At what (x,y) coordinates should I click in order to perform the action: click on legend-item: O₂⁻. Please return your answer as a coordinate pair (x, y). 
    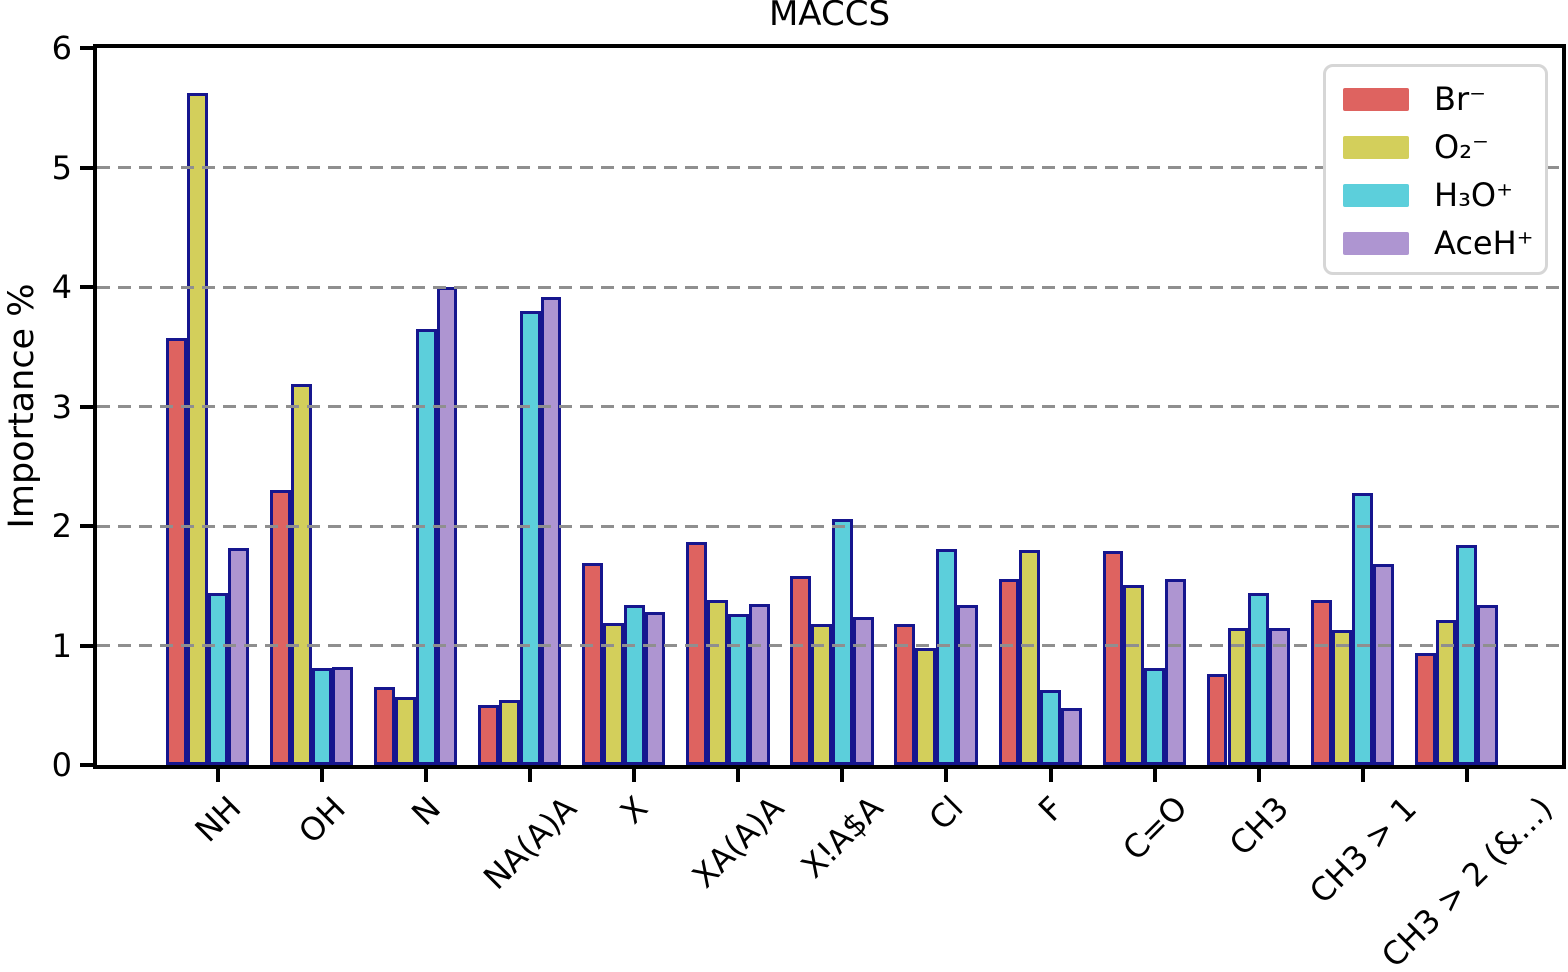
    Looking at the image, I should click on (1444, 147).